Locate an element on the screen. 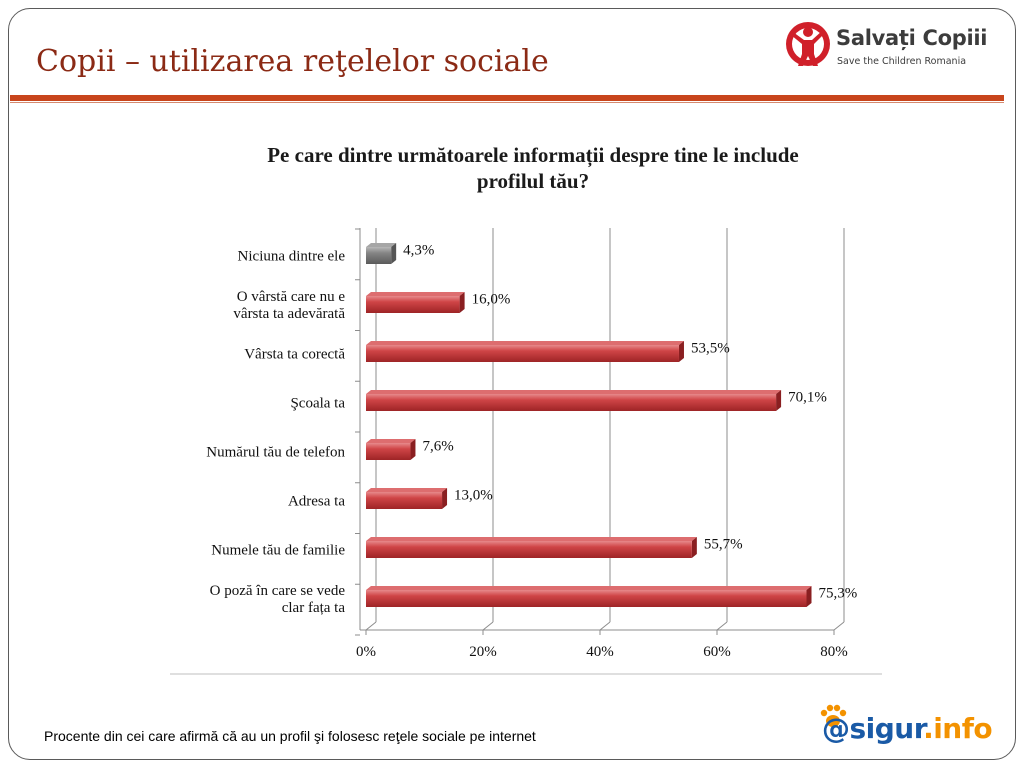 The height and width of the screenshot is (768, 1024). category-label-line: Vârsta ta corectă is located at coordinates (294, 355).